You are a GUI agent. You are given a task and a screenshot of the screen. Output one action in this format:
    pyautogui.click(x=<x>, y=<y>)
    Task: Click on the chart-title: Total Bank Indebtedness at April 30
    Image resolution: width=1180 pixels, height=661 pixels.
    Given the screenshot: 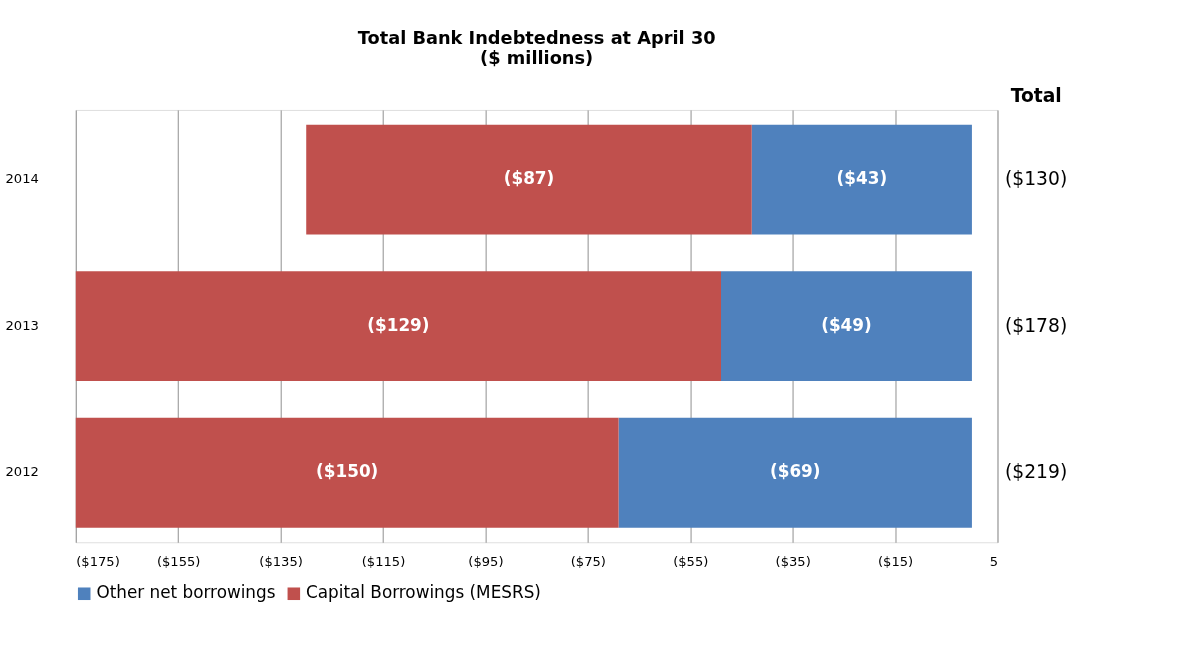 What is the action you would take?
    pyautogui.click(x=536, y=37)
    